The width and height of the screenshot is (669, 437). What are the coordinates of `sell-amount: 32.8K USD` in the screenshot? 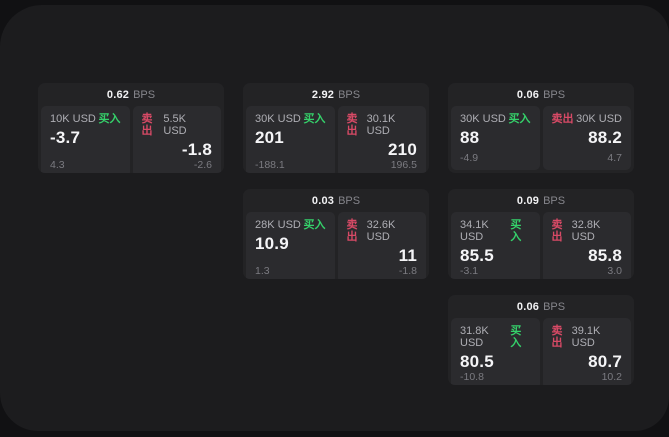 It's located at (586, 231).